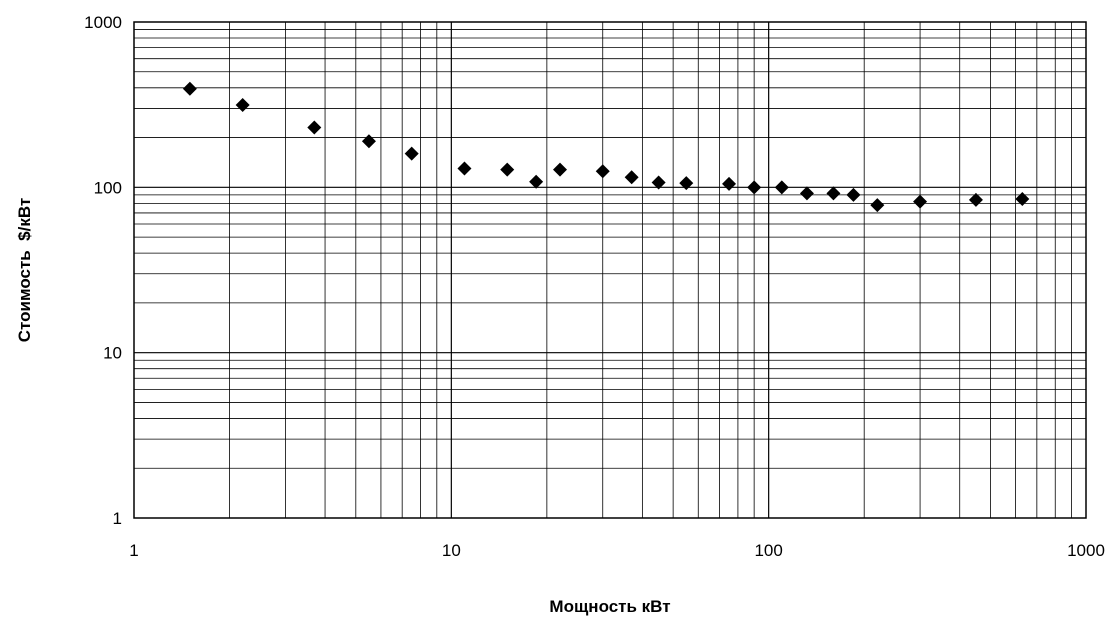 Image resolution: width=1114 pixels, height=624 pixels. I want to click on y-tick-label: 10, so click(112, 353).